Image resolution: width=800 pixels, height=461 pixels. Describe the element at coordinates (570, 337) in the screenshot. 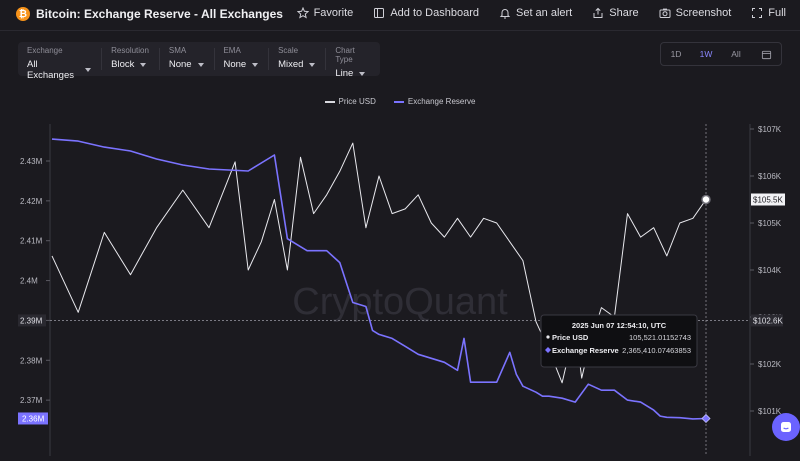

I see `tooltip-price-label: Price USD` at that location.